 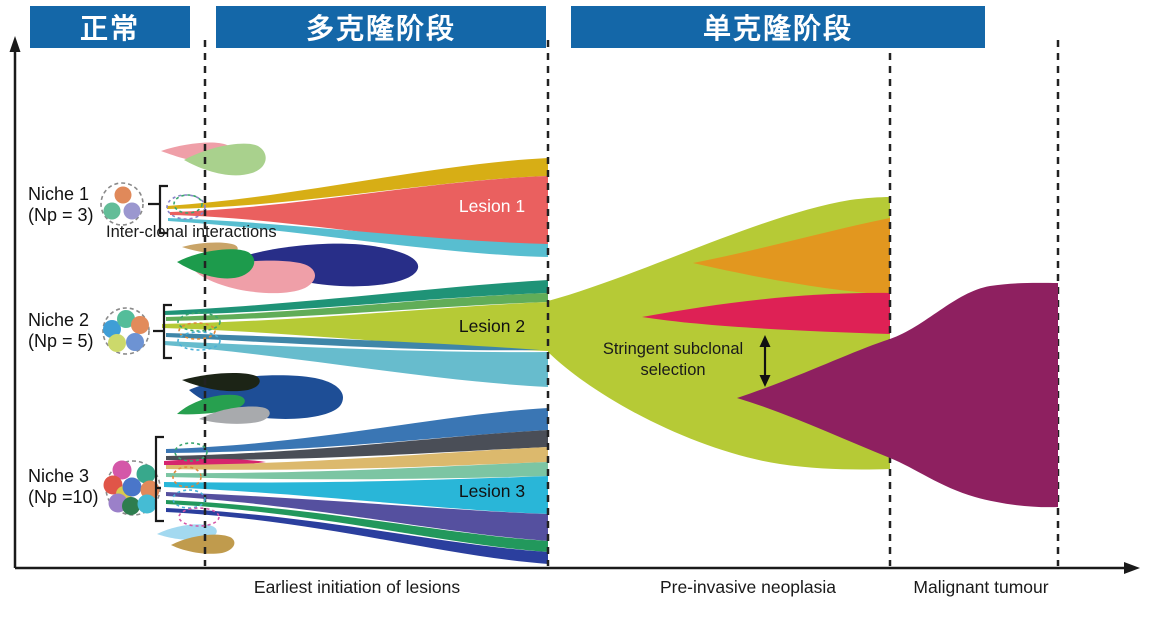 I want to click on double-arrow-head-down, so click(x=765, y=381).